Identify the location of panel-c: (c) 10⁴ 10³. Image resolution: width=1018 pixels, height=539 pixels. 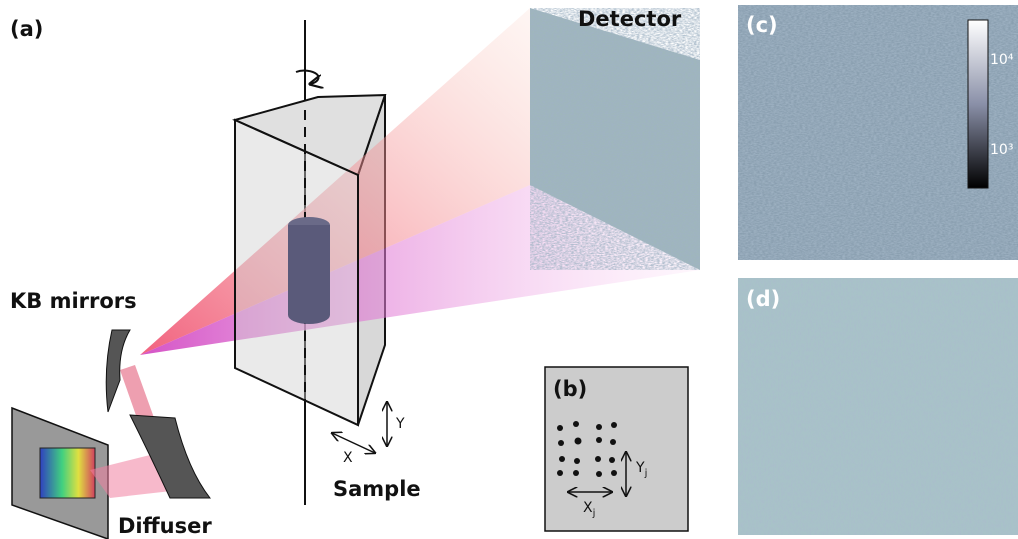
(878, 132).